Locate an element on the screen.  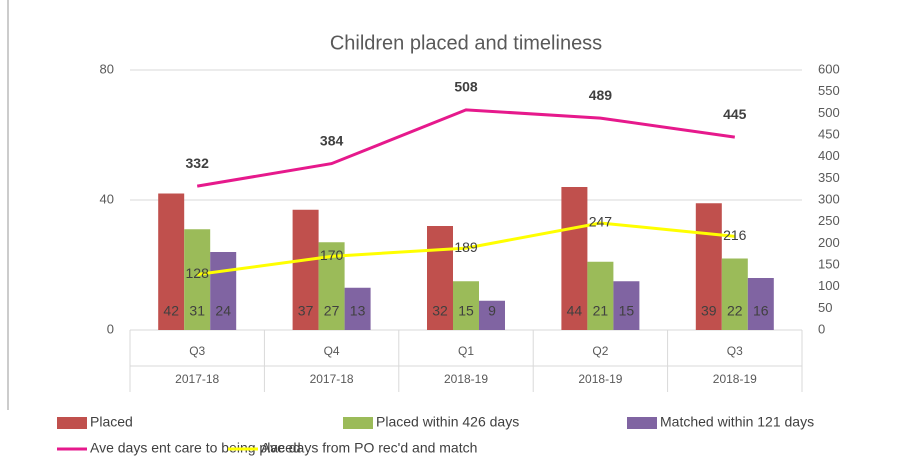
y2-tick-label: 600 is located at coordinates (829, 68).